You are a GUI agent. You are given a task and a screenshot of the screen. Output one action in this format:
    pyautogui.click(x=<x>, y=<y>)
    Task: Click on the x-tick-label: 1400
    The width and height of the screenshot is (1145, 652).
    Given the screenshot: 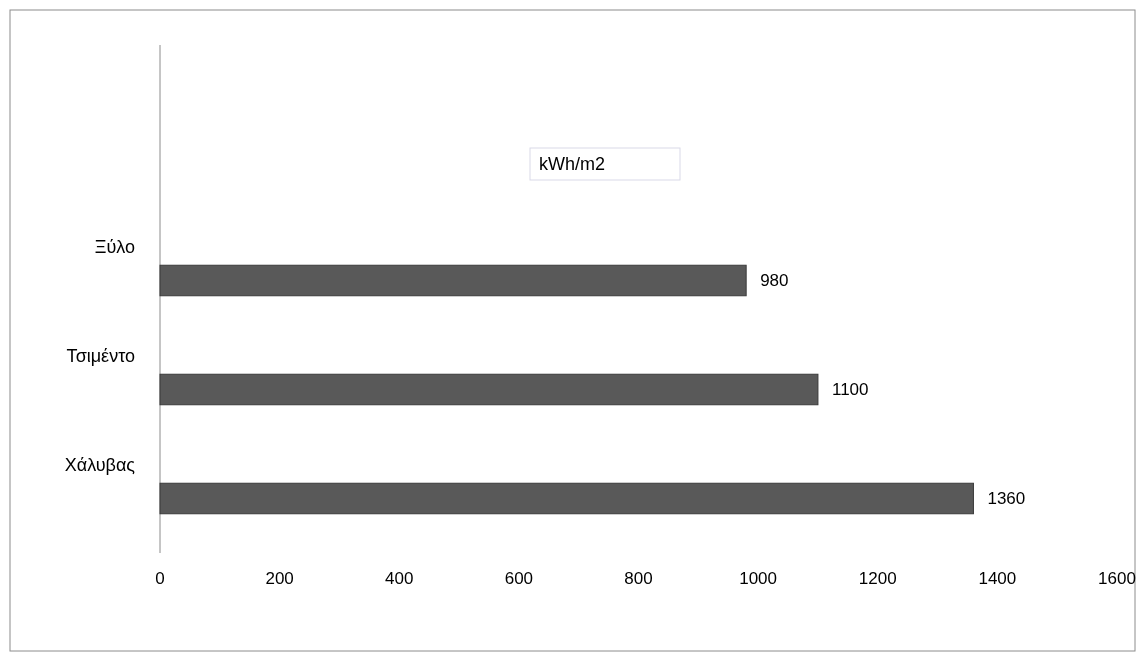 What is the action you would take?
    pyautogui.click(x=997, y=578)
    